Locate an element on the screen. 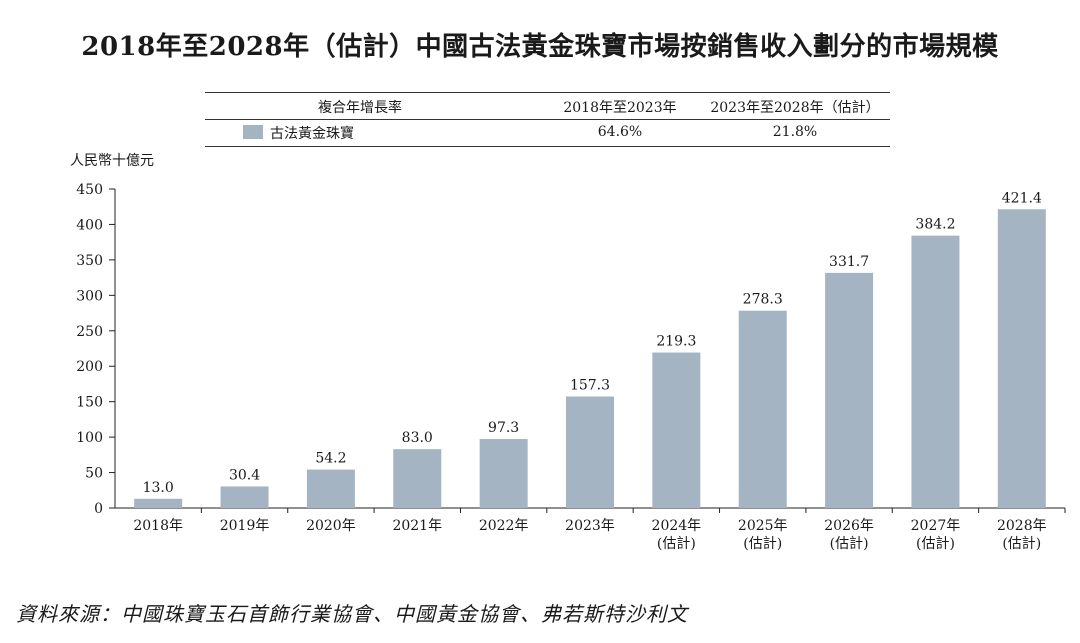 The image size is (1080, 643). y-tick-label: 50 is located at coordinates (94, 474).